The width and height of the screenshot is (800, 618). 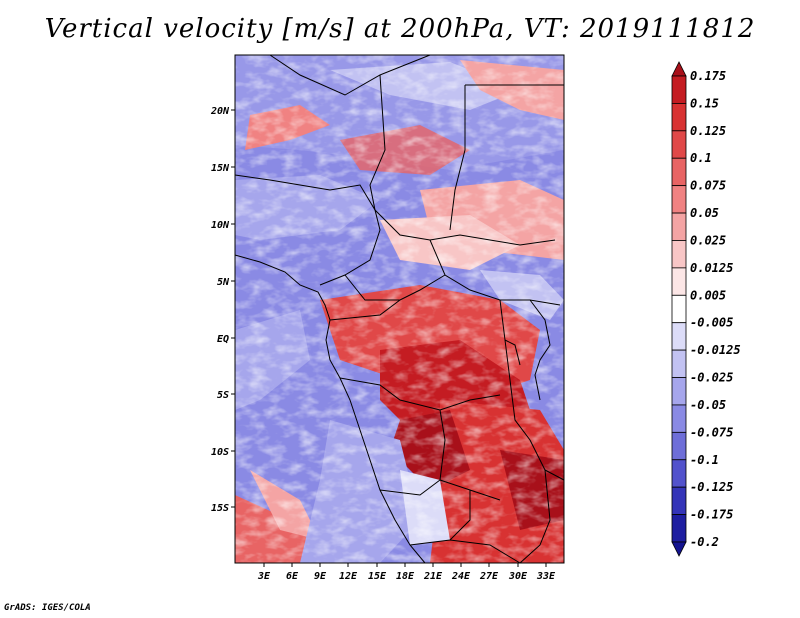 I want to click on lat-axis: 20N 15N 10N 5N EQ 5S 10S 15S, so click(x=222, y=310).